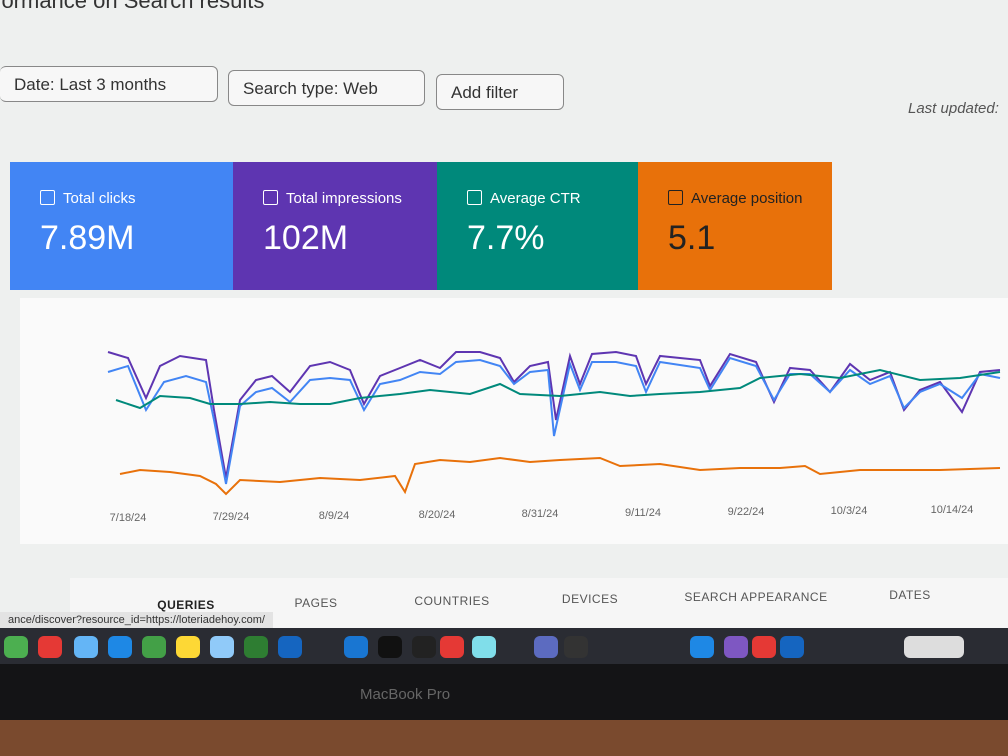 The image size is (1008, 756). Describe the element at coordinates (504, 738) in the screenshot. I see `desk` at that location.